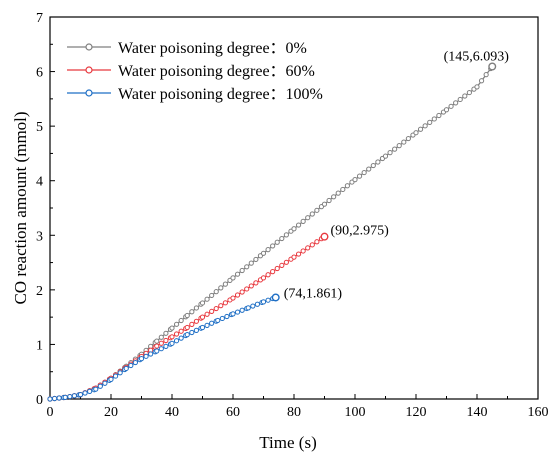 The height and width of the screenshot is (463, 550). What do you see at coordinates (492, 66) in the screenshot?
I see `series-0-endpoint` at bounding box center [492, 66].